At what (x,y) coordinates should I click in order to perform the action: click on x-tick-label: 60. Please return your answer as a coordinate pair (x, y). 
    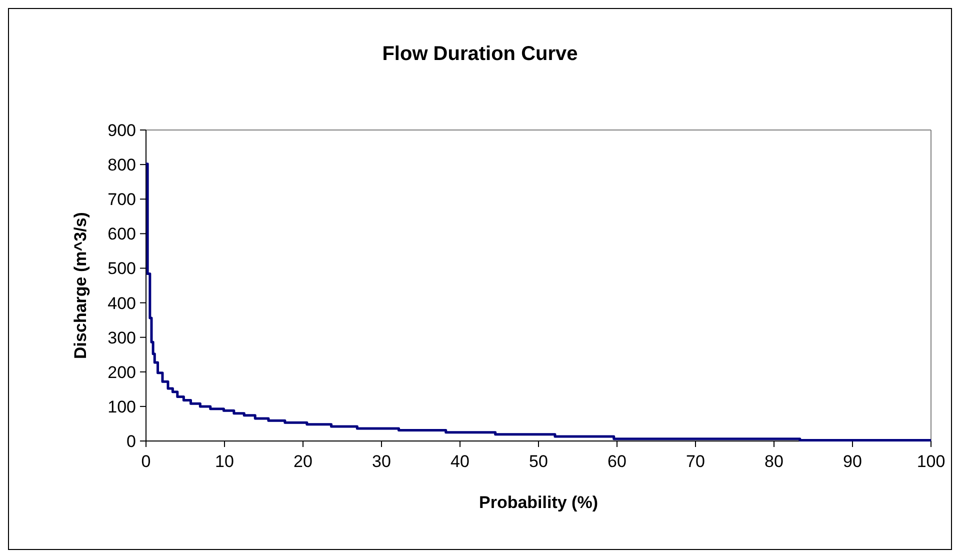
    Looking at the image, I should click on (617, 461).